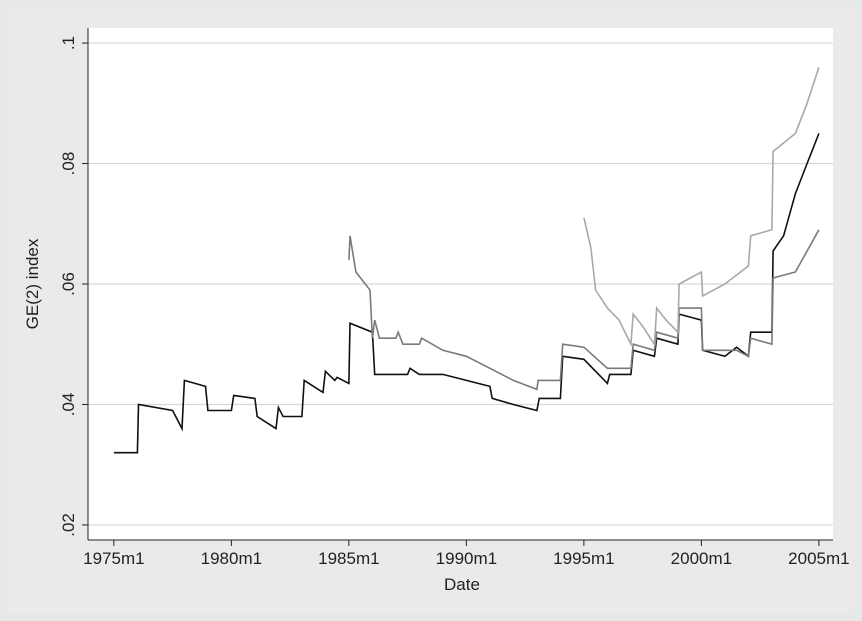 The width and height of the screenshot is (862, 621). I want to click on x-tick-label: 1985m1, so click(348, 558).